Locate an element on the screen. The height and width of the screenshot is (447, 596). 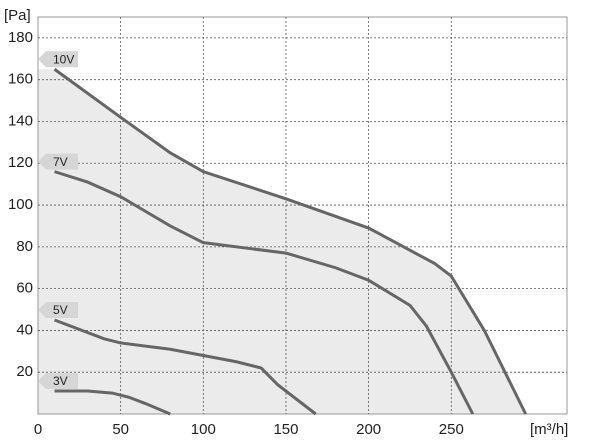
curve-label: 5V is located at coordinates (60, 310).